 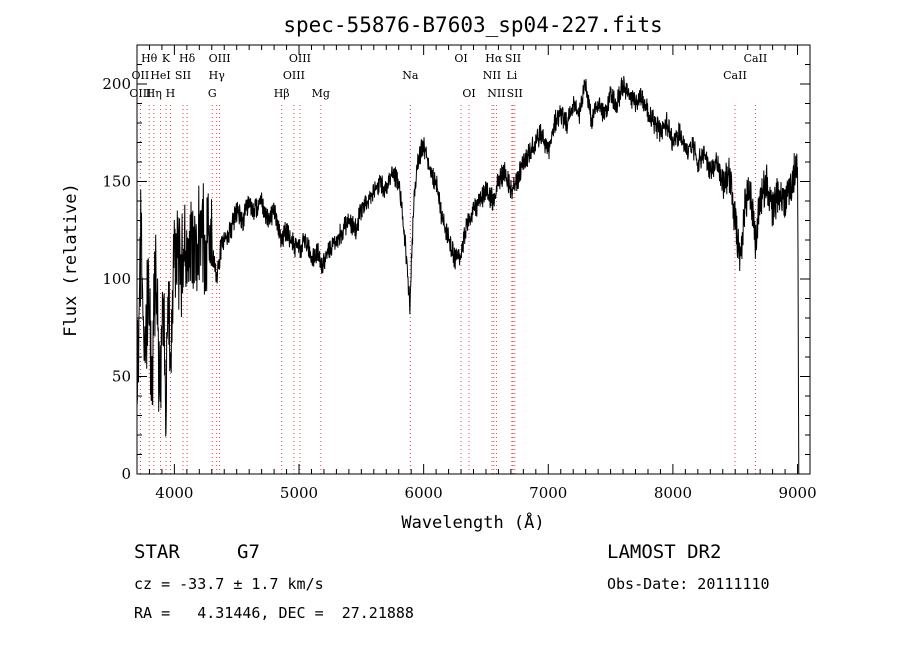 I want to click on spectral-line-label: H, so click(x=171, y=93).